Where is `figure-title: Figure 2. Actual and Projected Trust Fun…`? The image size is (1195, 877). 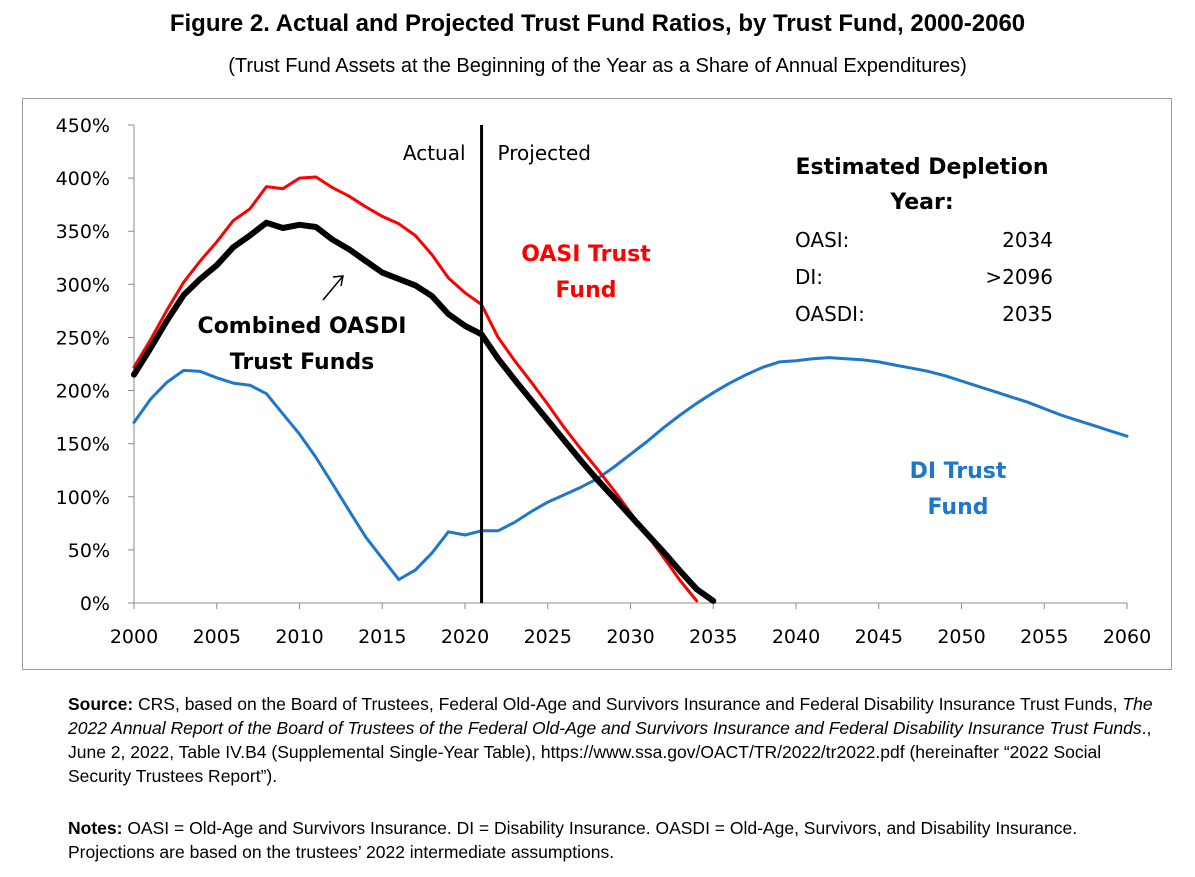 figure-title: Figure 2. Actual and Projected Trust Fun… is located at coordinates (597, 23).